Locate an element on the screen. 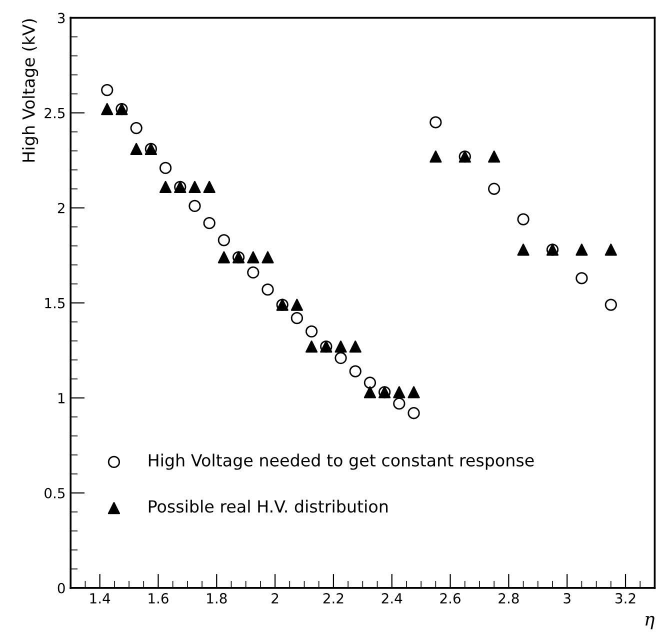 Image resolution: width=660 pixels, height=637 pixels. x-tick-label: 1.8 is located at coordinates (217, 598).